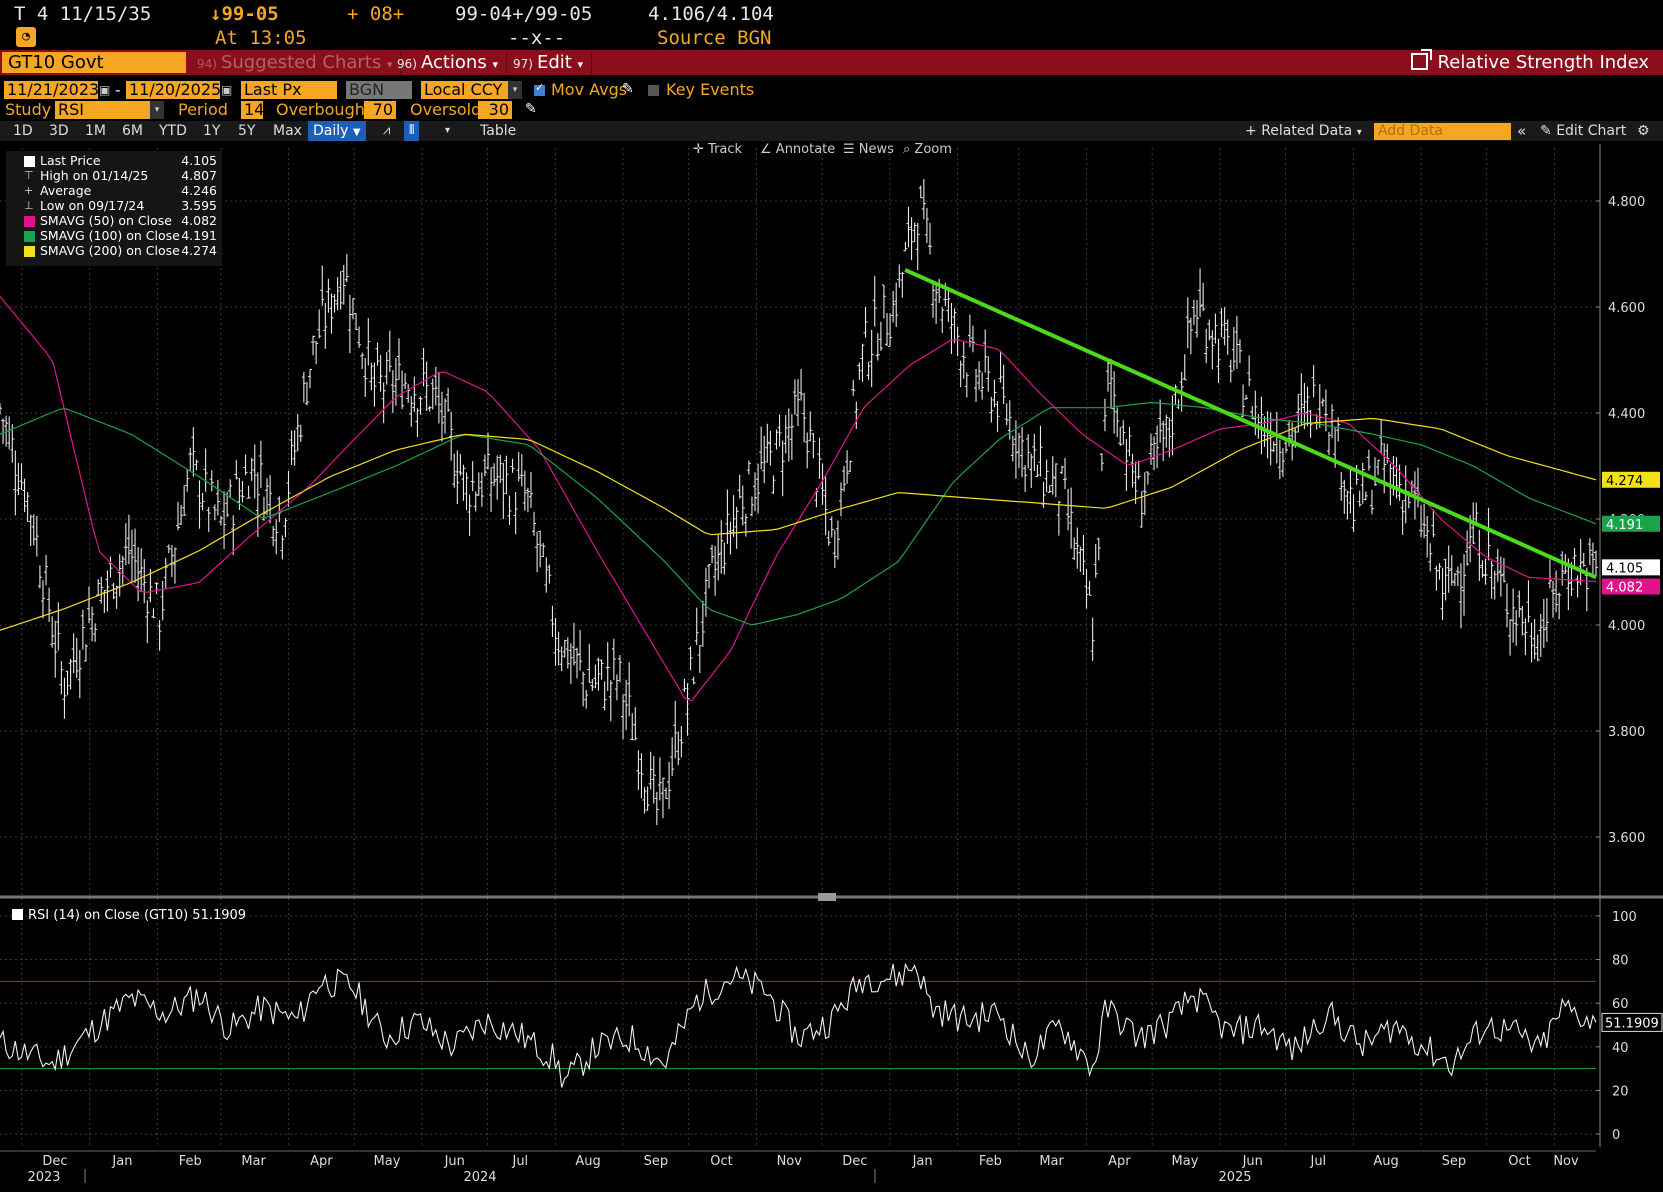 Image resolution: width=1663 pixels, height=1192 pixels. What do you see at coordinates (453, 62) in the screenshot?
I see `actions-label: Actions` at bounding box center [453, 62].